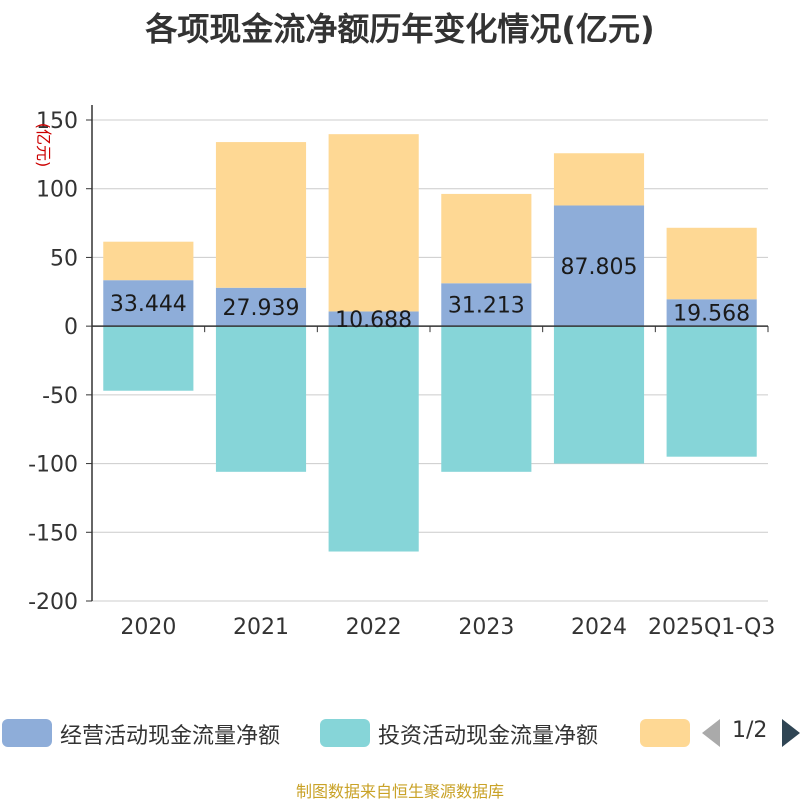 The height and width of the screenshot is (802, 800). Describe the element at coordinates (53, 602) in the screenshot. I see `y-tick-label: -200` at that location.